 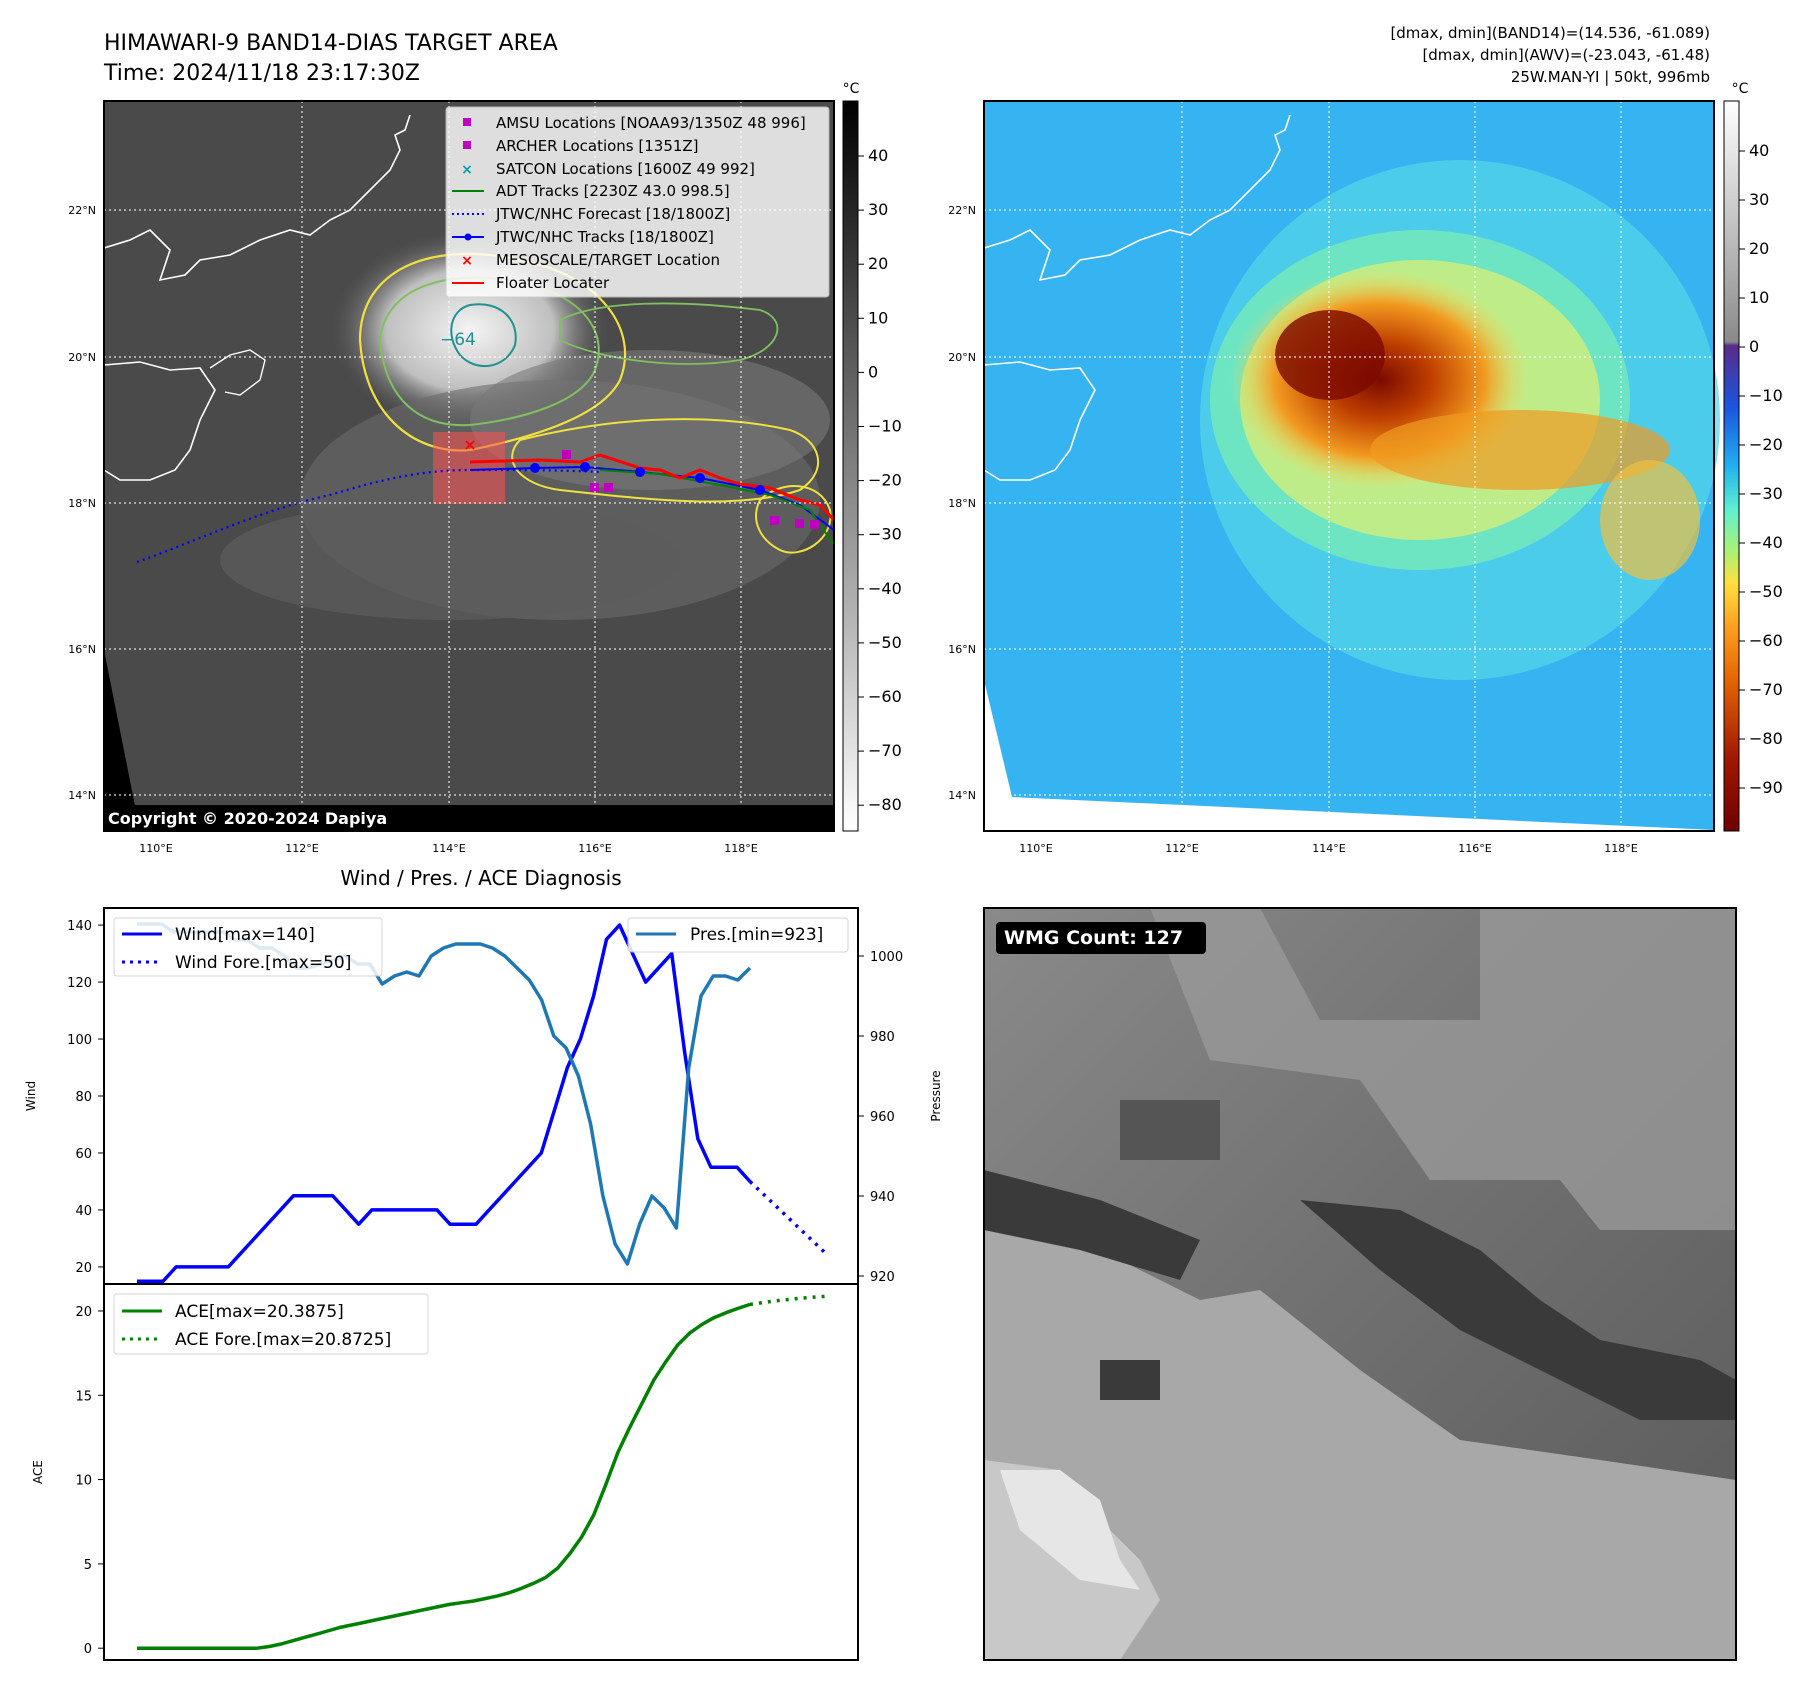 I want to click on ir-cbar-tick-label: −10, so click(x=885, y=426).